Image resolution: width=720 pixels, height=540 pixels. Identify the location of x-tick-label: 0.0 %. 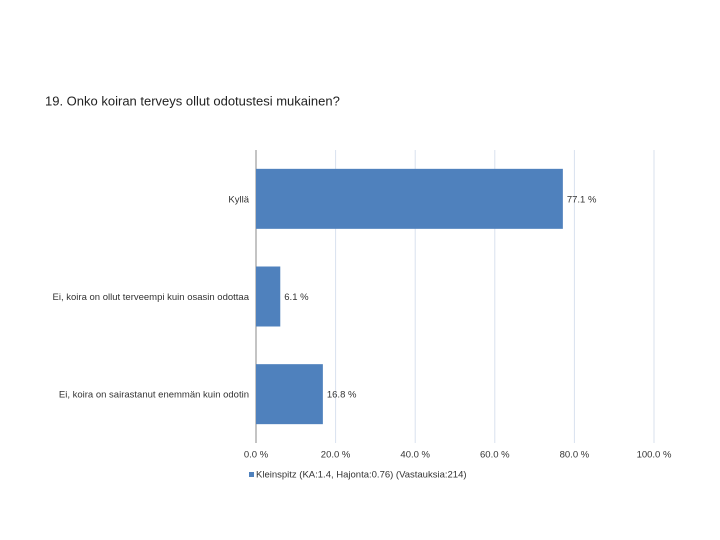
(256, 455).